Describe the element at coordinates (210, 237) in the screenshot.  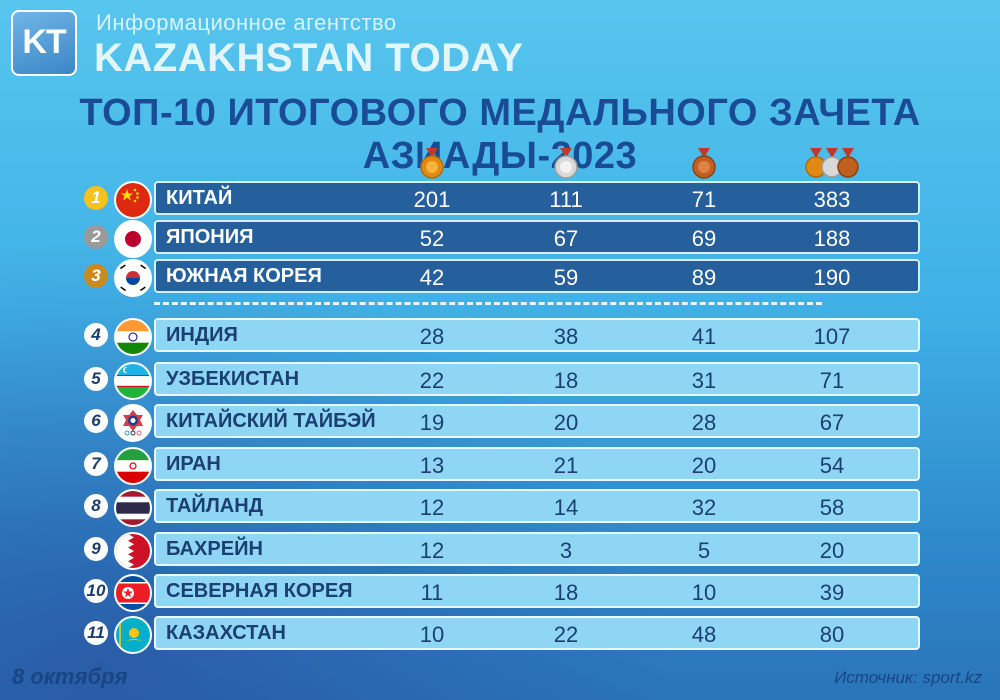
I see `country-name: ЯПОНИЯ` at that location.